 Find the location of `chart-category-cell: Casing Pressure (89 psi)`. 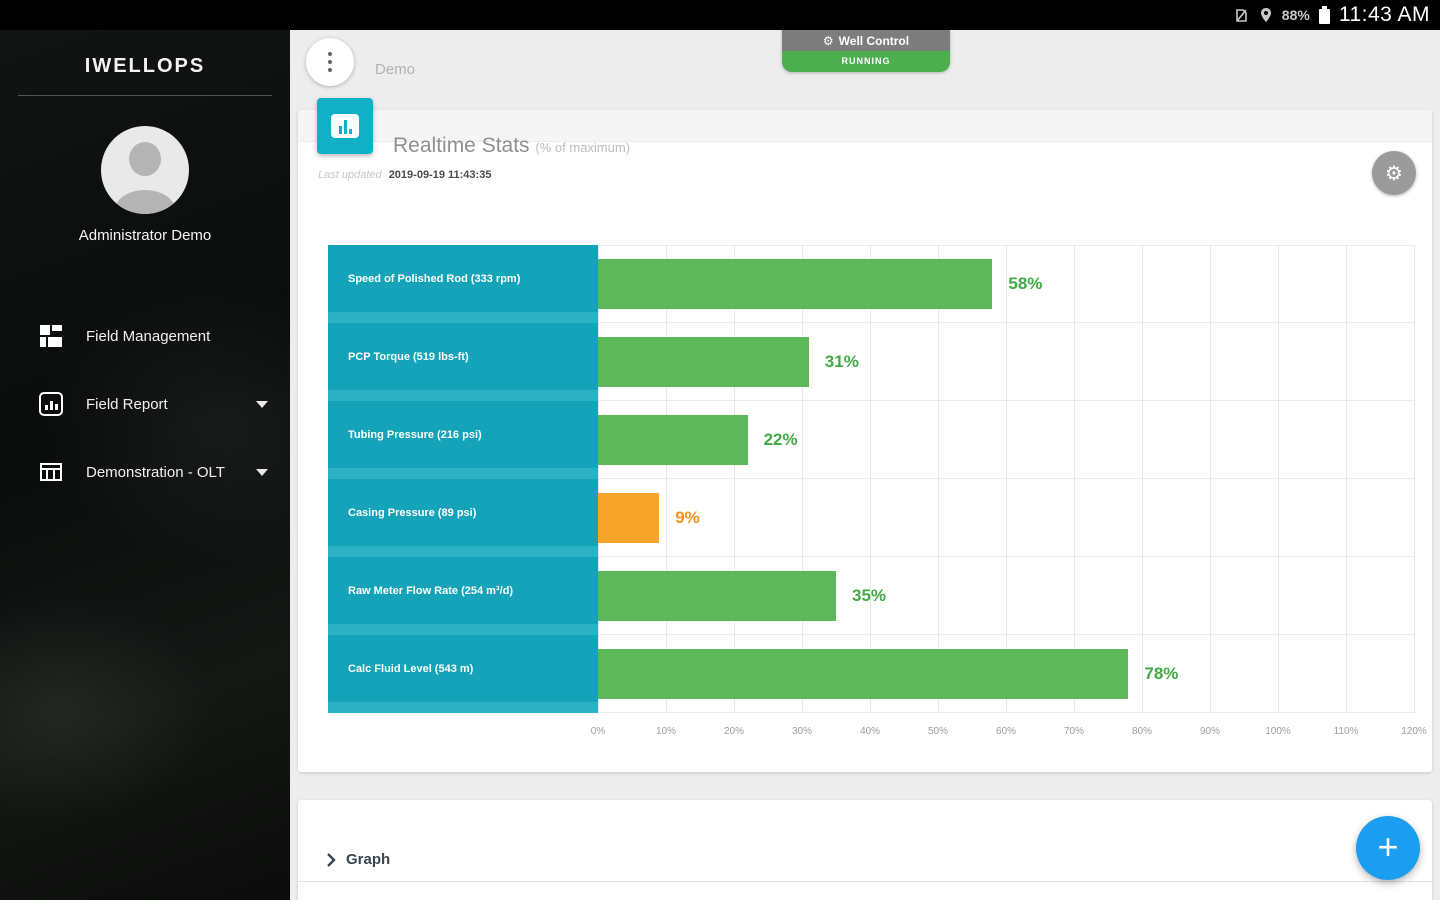

chart-category-cell: Casing Pressure (89 psi) is located at coordinates (463, 518).